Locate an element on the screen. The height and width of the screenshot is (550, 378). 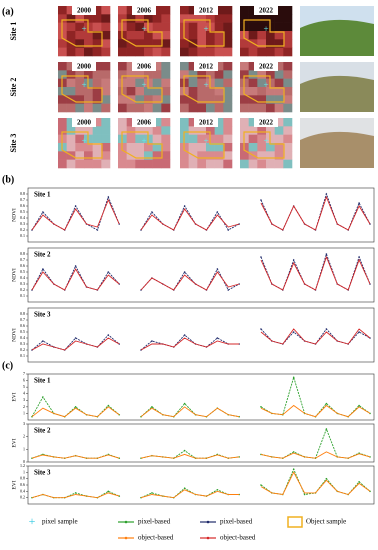
year-label: 2000 is located at coordinates (84, 123).